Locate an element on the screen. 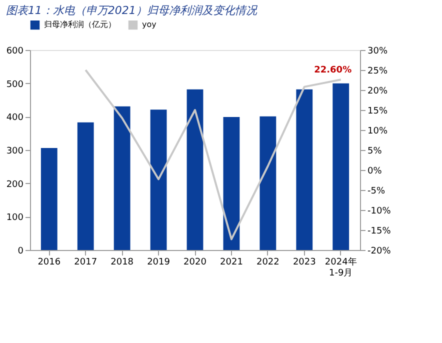 This screenshot has height=343, width=442. x-tick-label: 2018 is located at coordinates (122, 263).